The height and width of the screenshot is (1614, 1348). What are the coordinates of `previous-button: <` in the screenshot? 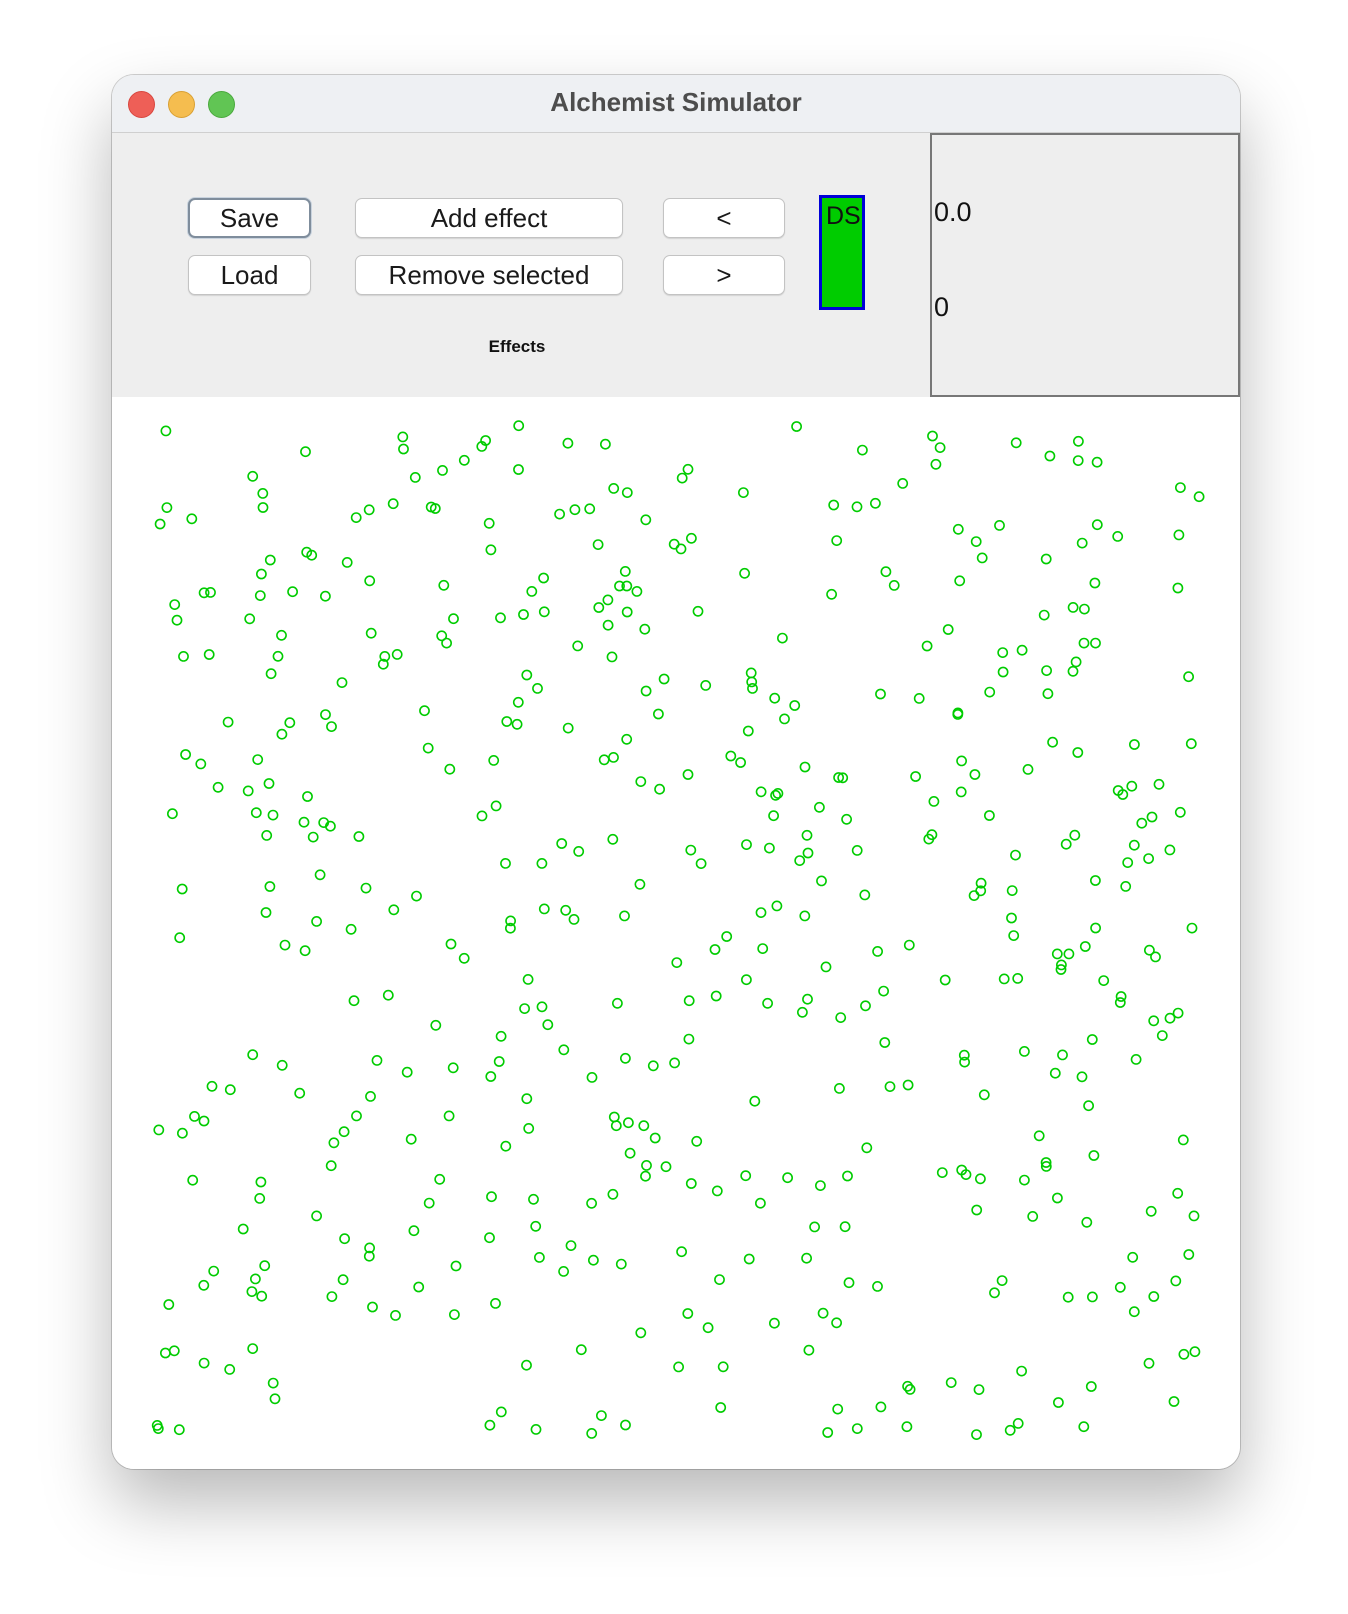 It's located at (724, 218).